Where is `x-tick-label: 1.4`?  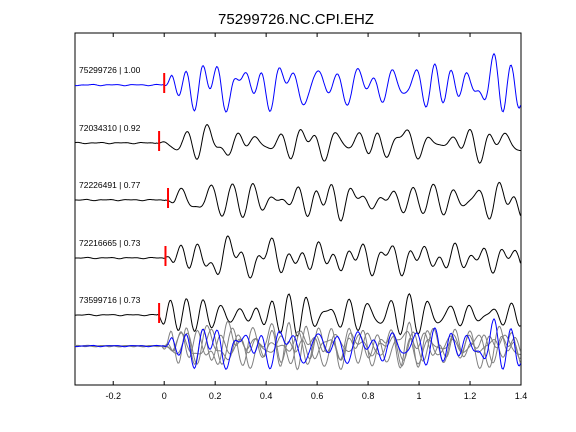
x-tick-label: 1.4 is located at coordinates (521, 396).